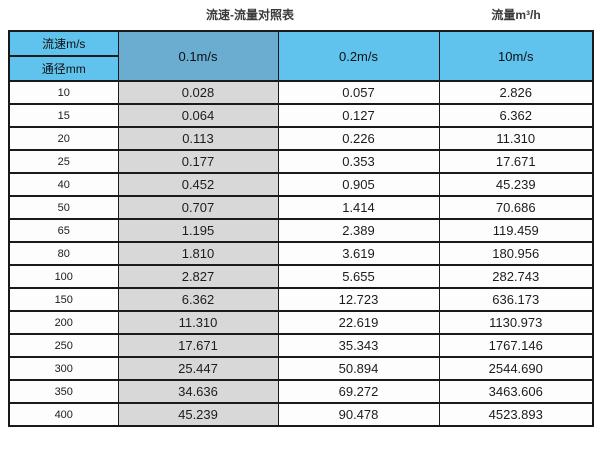  I want to click on flow-value-cell: 2.389, so click(358, 230).